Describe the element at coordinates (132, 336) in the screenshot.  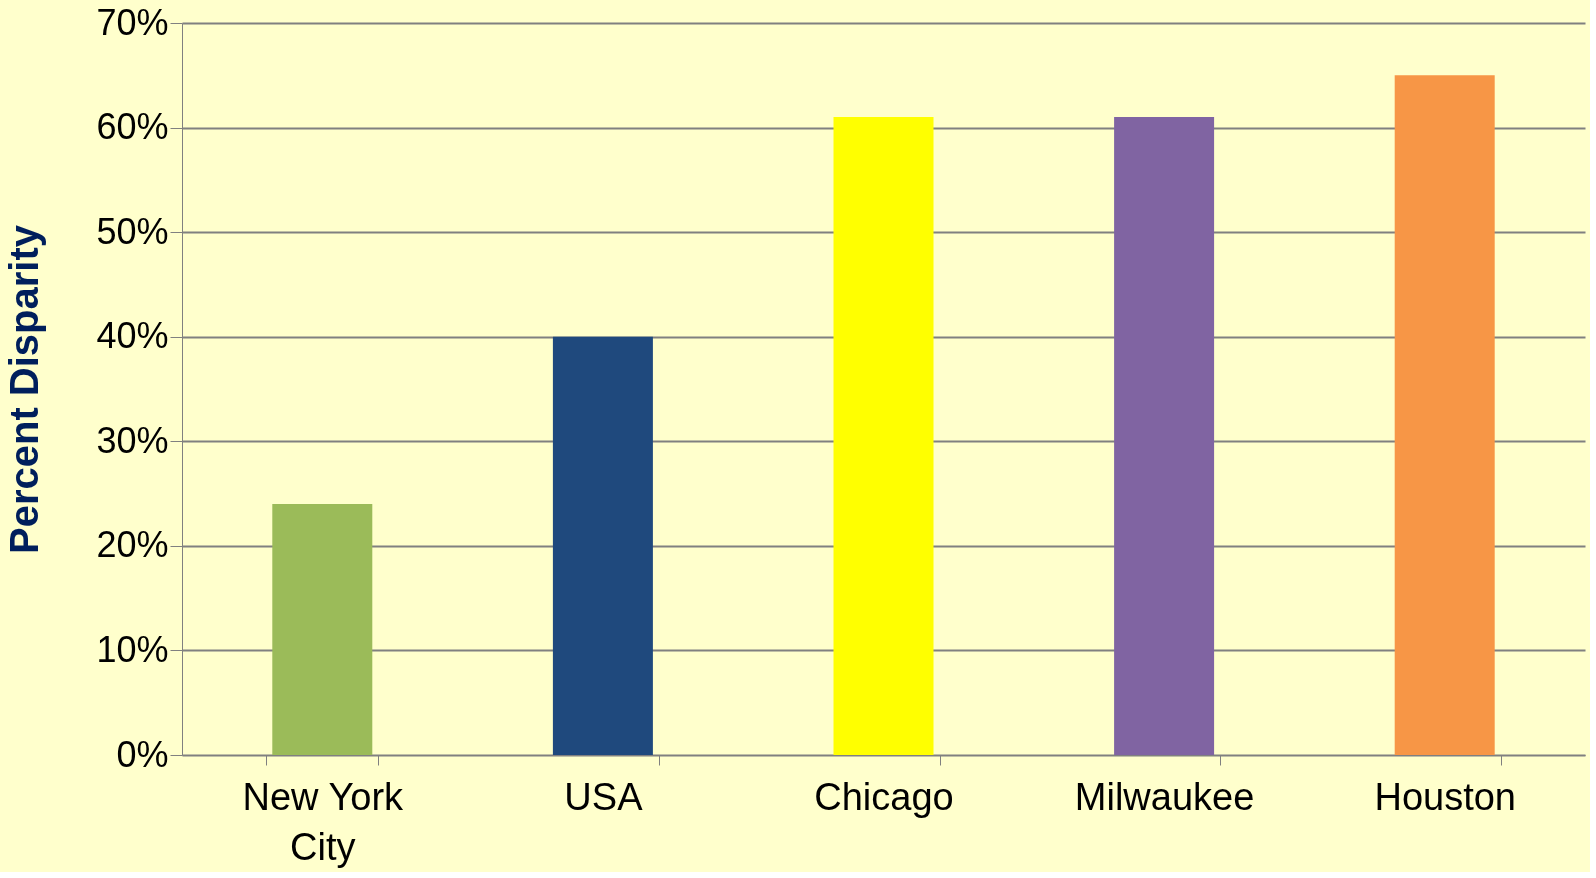
I see `y-tick-label: 40%` at that location.